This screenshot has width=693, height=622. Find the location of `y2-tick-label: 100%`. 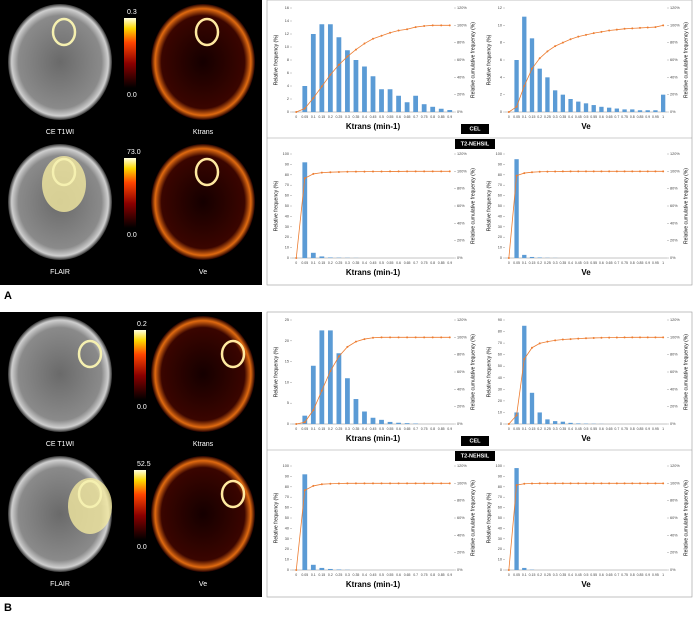

y2-tick-label: 100% is located at coordinates (462, 337).